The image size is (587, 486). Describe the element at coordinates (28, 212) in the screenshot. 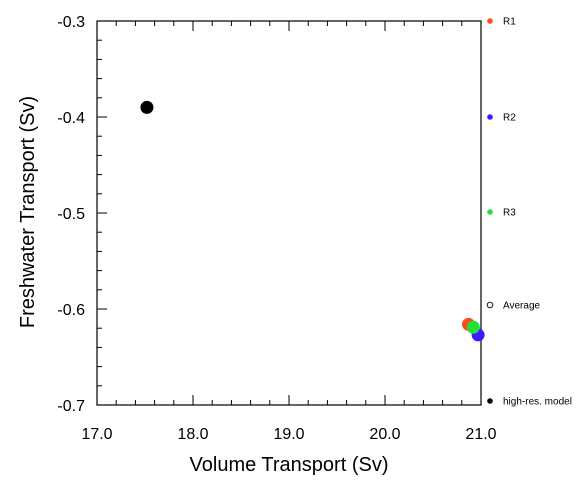

I see `y-axis-title: Freshwater Transport (Sv)` at that location.